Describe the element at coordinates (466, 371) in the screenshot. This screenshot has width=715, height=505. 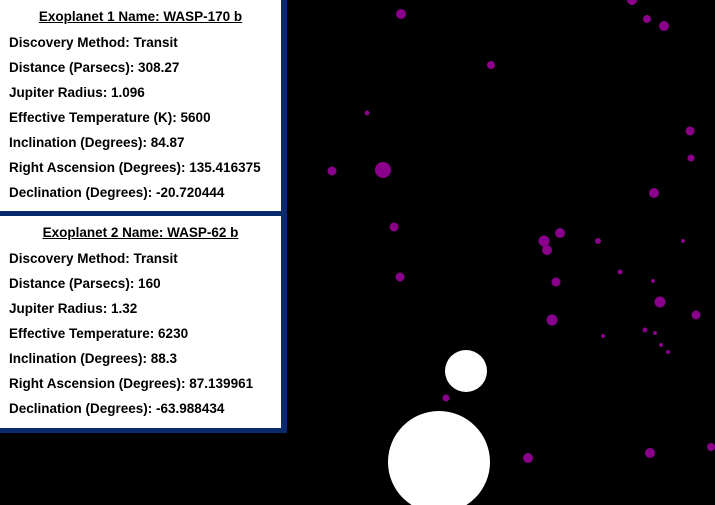
I see `host-star-small` at that location.